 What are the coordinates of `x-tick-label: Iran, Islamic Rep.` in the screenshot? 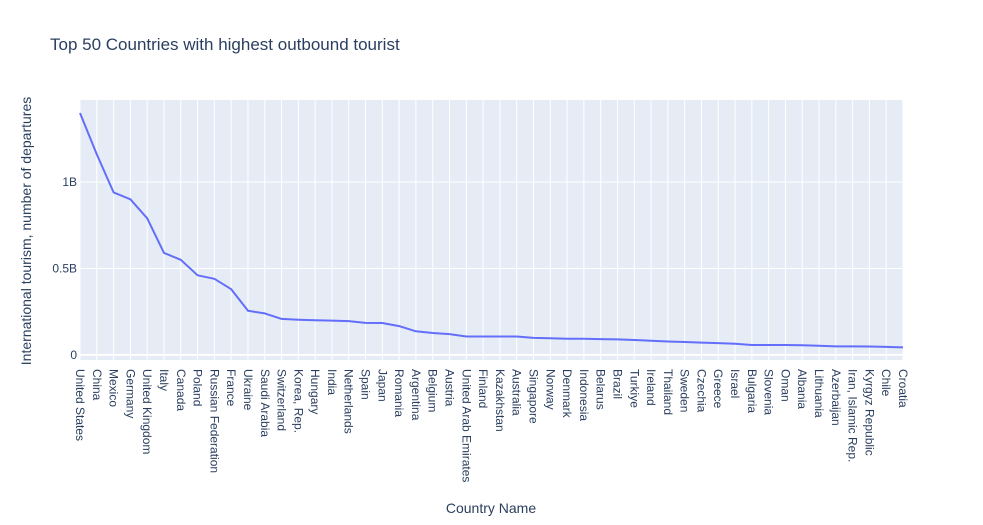 It's located at (853, 415).